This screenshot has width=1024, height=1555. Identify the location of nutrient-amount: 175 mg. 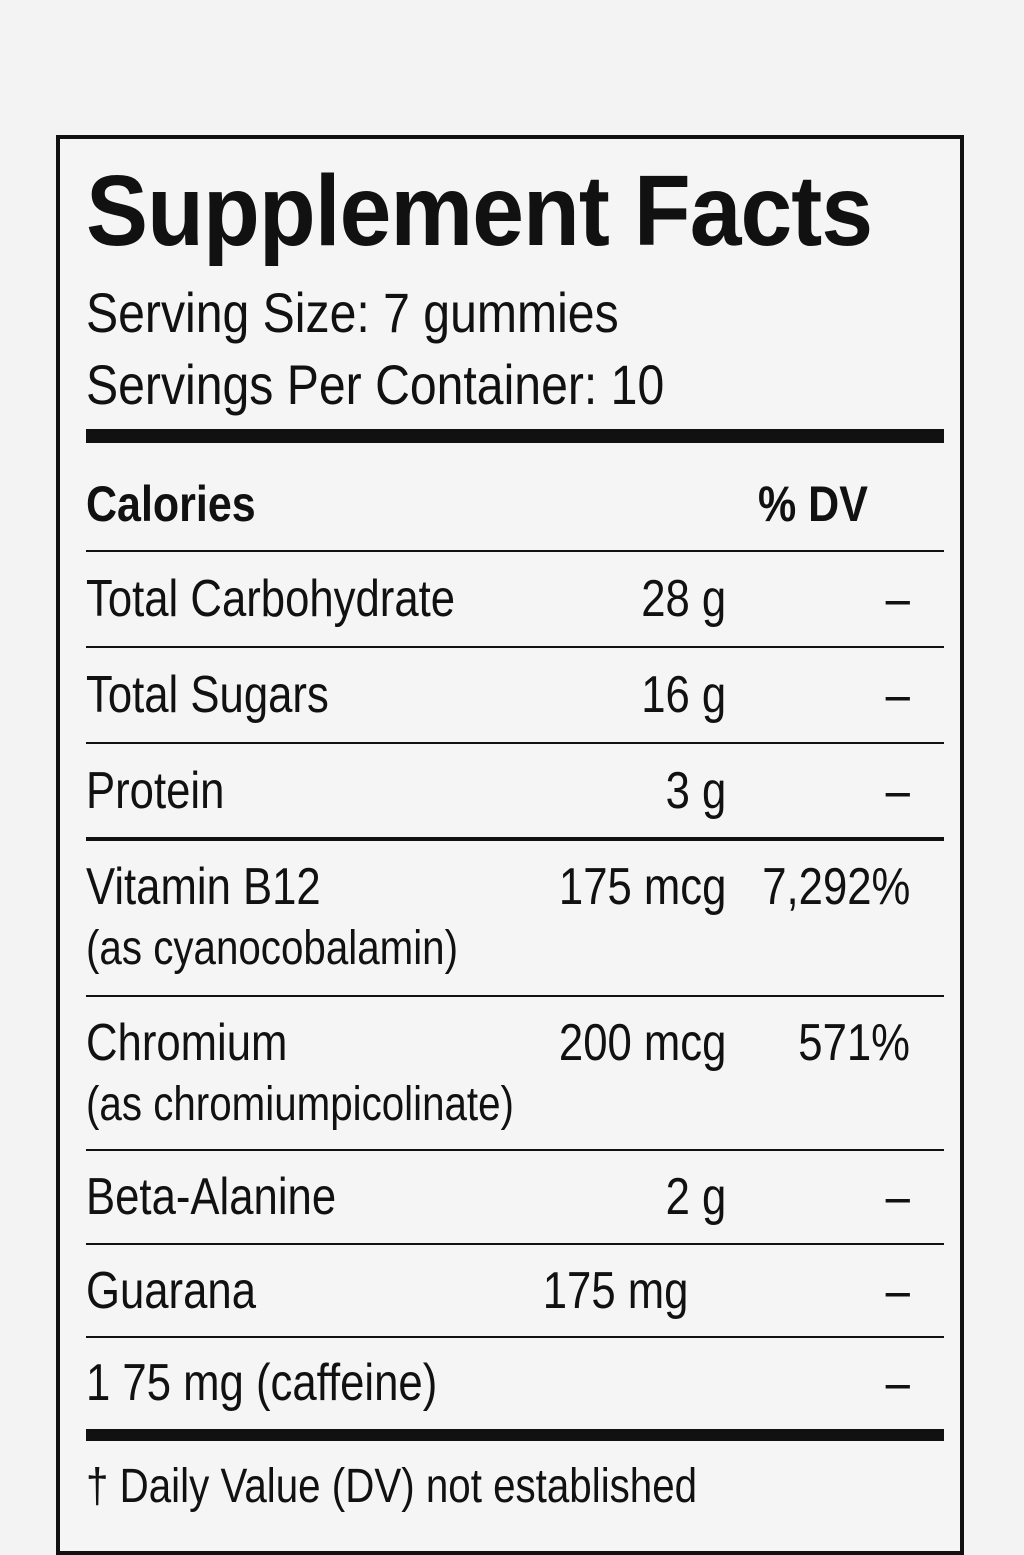
(615, 1291).